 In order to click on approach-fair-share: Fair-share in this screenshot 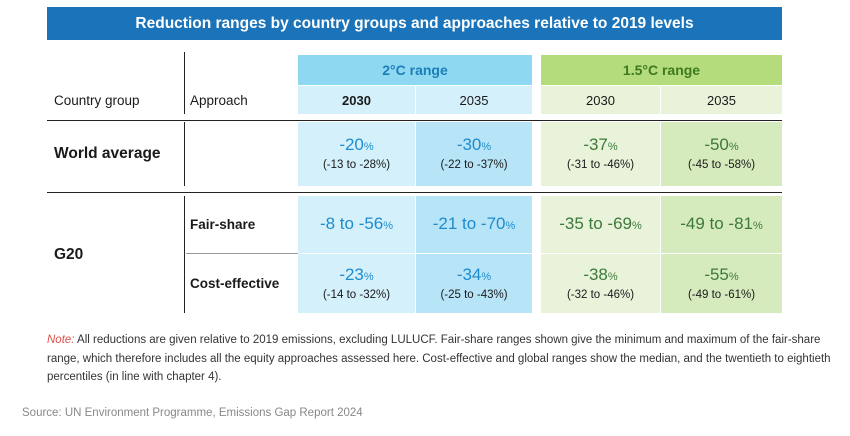, I will do `click(223, 224)`.